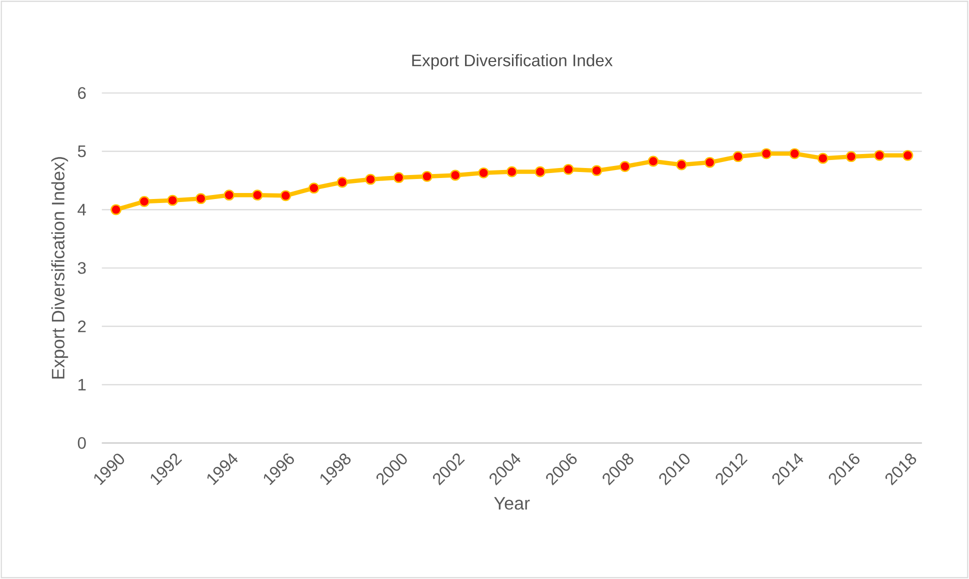  I want to click on y-tick-label: 5, so click(82, 152).